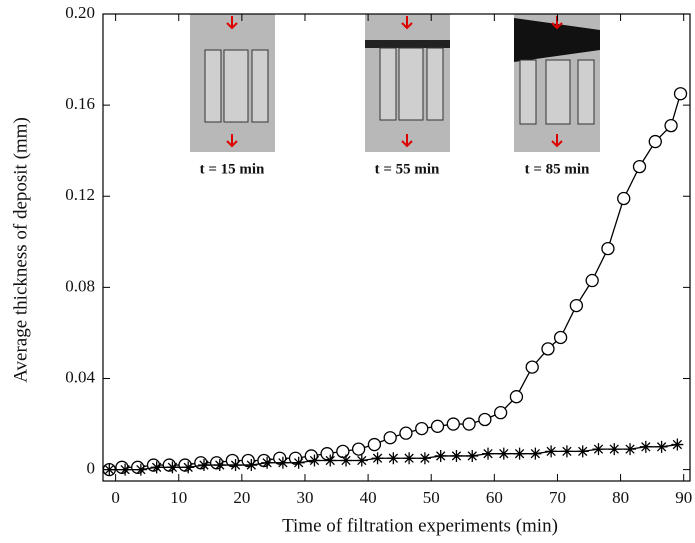  I want to click on x-tick-label: 90, so click(683, 497).